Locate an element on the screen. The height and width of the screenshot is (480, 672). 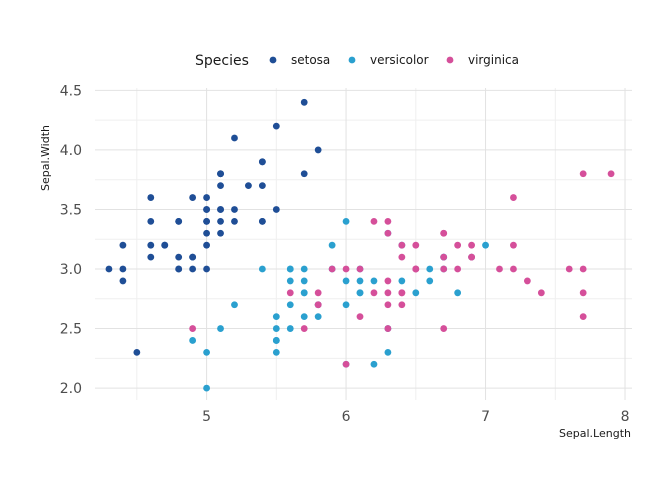
x-tick-label: 5 is located at coordinates (206, 417).